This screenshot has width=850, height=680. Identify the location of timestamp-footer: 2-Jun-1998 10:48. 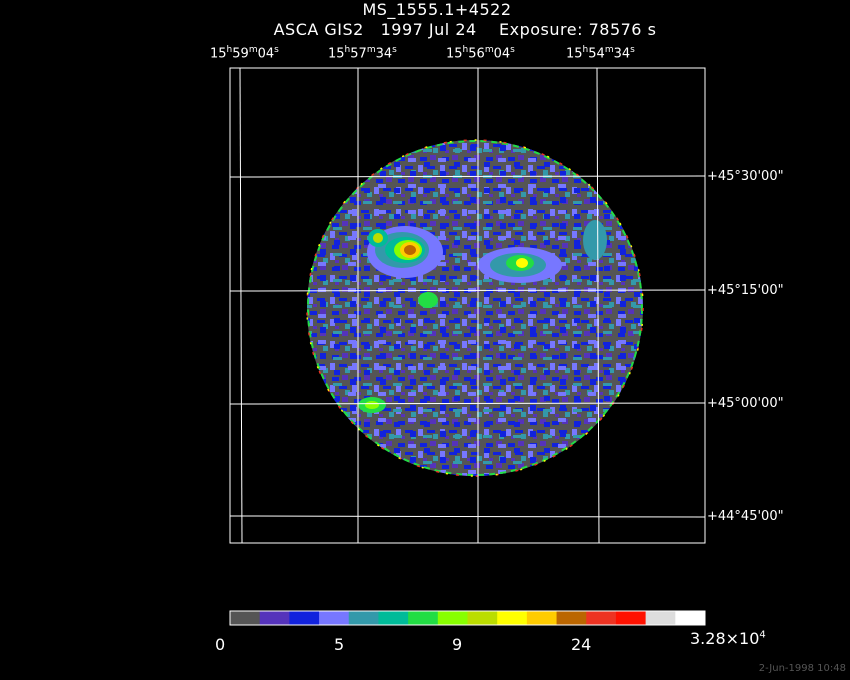
(802, 668).